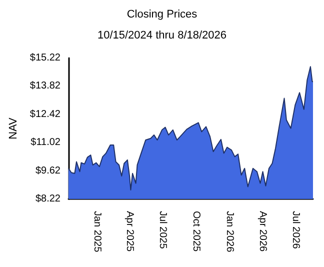  I want to click on y-tick-label: $11.02, so click(45, 142).